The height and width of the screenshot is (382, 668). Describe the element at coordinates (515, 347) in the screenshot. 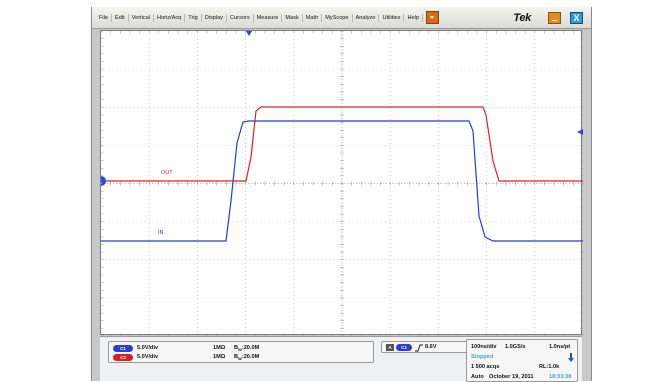

I see `sample-rate: 1.0GS/s` at that location.